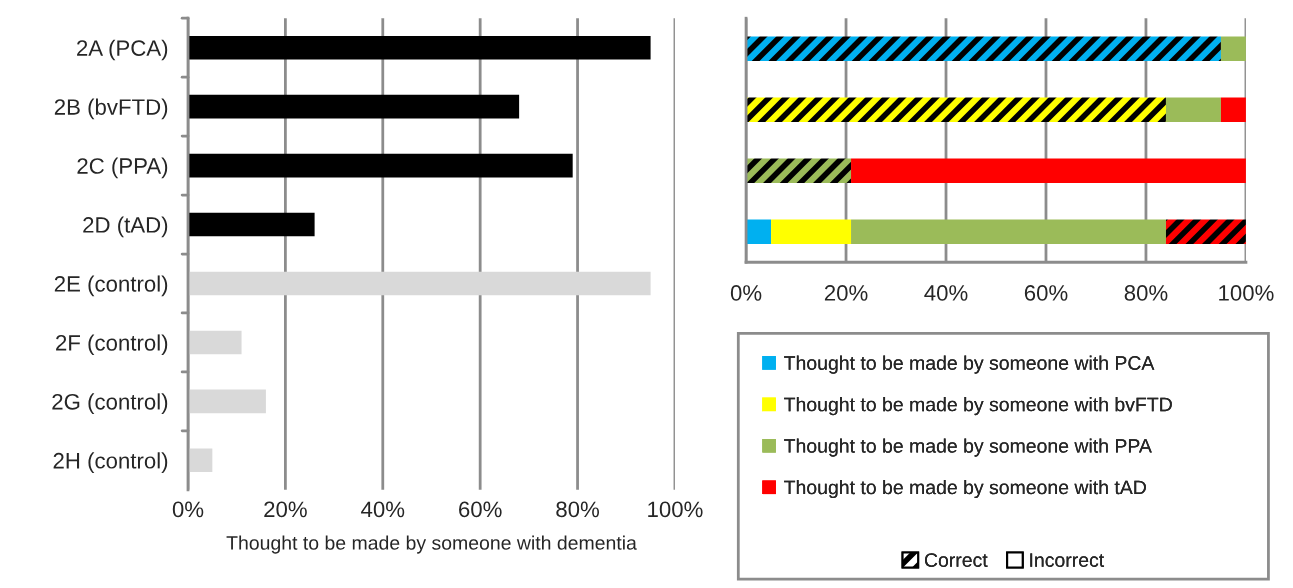 The image size is (1293, 588). Describe the element at coordinates (1067, 560) in the screenshot. I see `text: Incorrect` at that location.